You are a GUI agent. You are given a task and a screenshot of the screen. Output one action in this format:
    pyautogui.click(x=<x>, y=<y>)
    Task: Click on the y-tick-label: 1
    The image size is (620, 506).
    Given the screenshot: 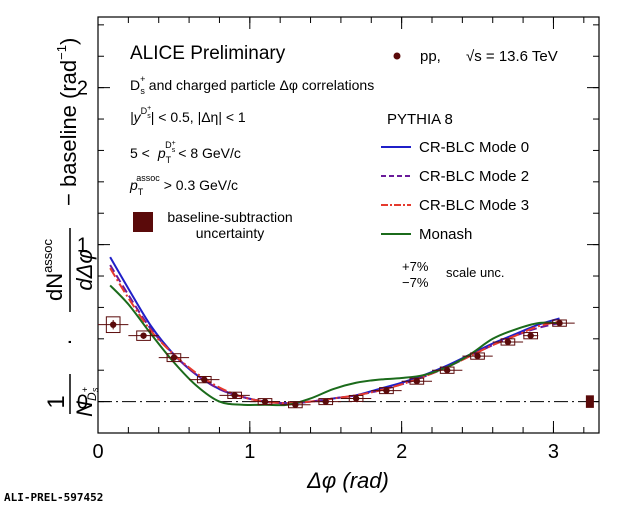 What is the action you would take?
    pyautogui.click(x=82, y=246)
    